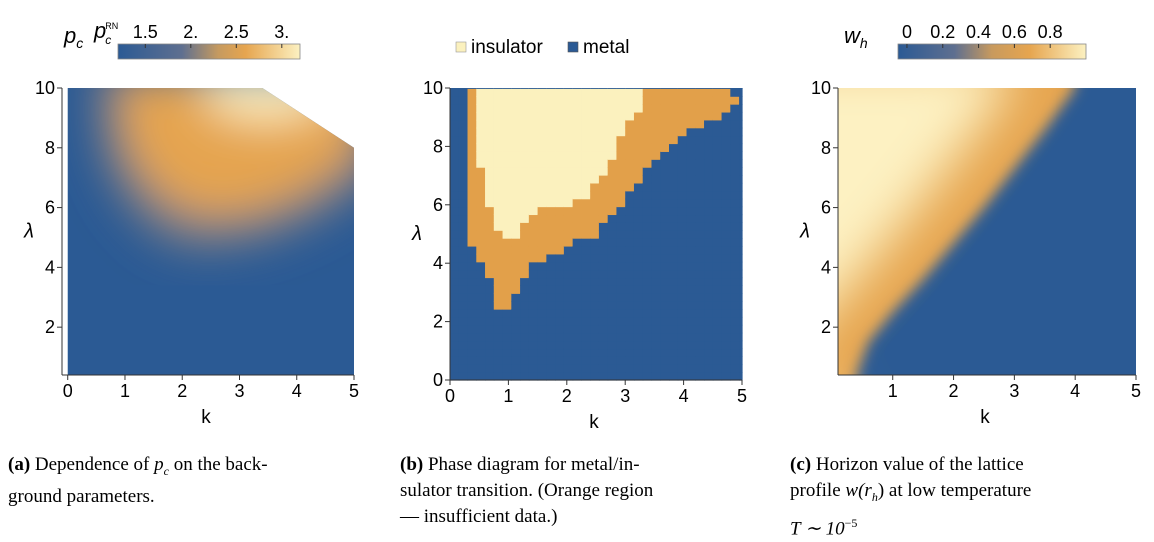 The height and width of the screenshot is (542, 1154). Describe the element at coordinates (209, 51) in the screenshot. I see `colorbar-a` at that location.